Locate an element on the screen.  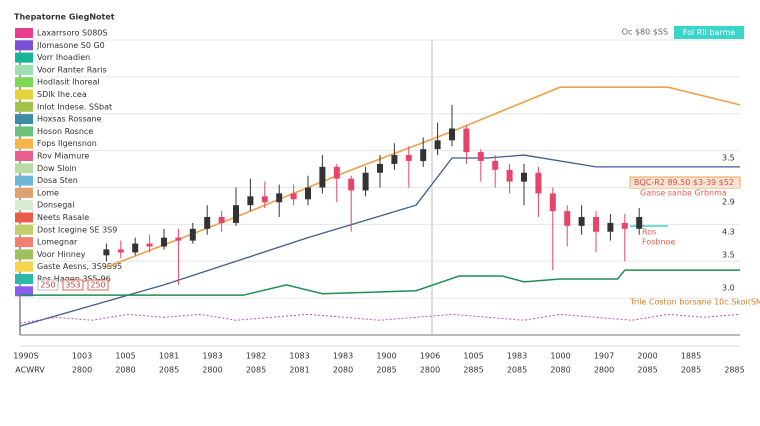
right-label: 2.9 is located at coordinates (728, 202).